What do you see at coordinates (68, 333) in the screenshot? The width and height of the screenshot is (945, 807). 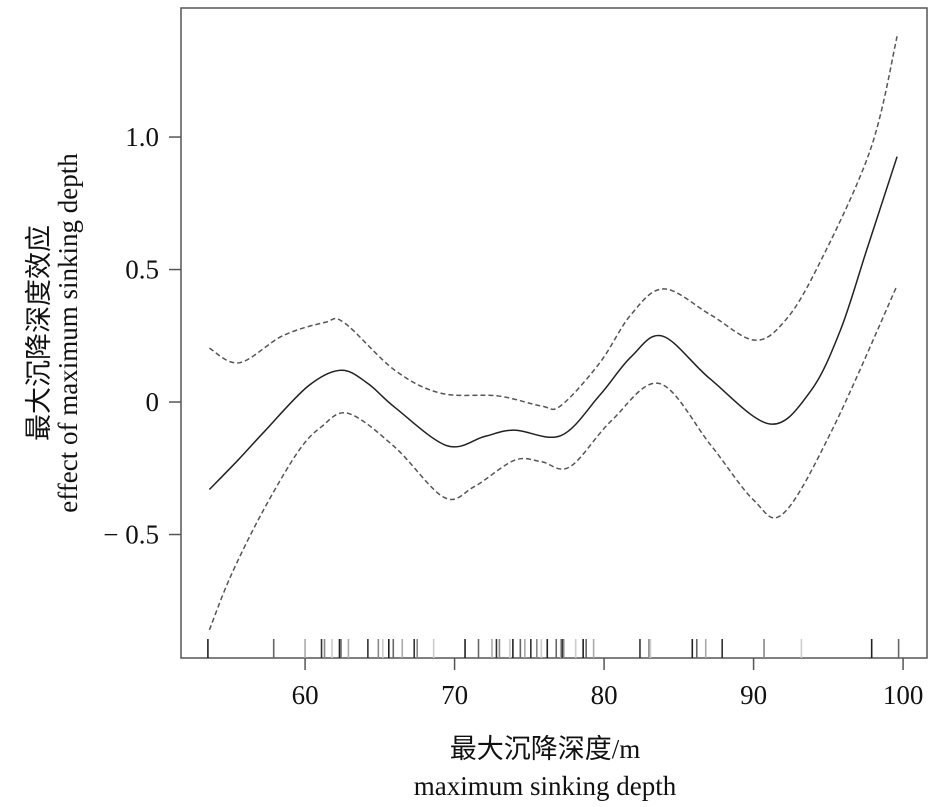 I see `y-axis-title-en: effect of maximum sinking depth` at bounding box center [68, 333].